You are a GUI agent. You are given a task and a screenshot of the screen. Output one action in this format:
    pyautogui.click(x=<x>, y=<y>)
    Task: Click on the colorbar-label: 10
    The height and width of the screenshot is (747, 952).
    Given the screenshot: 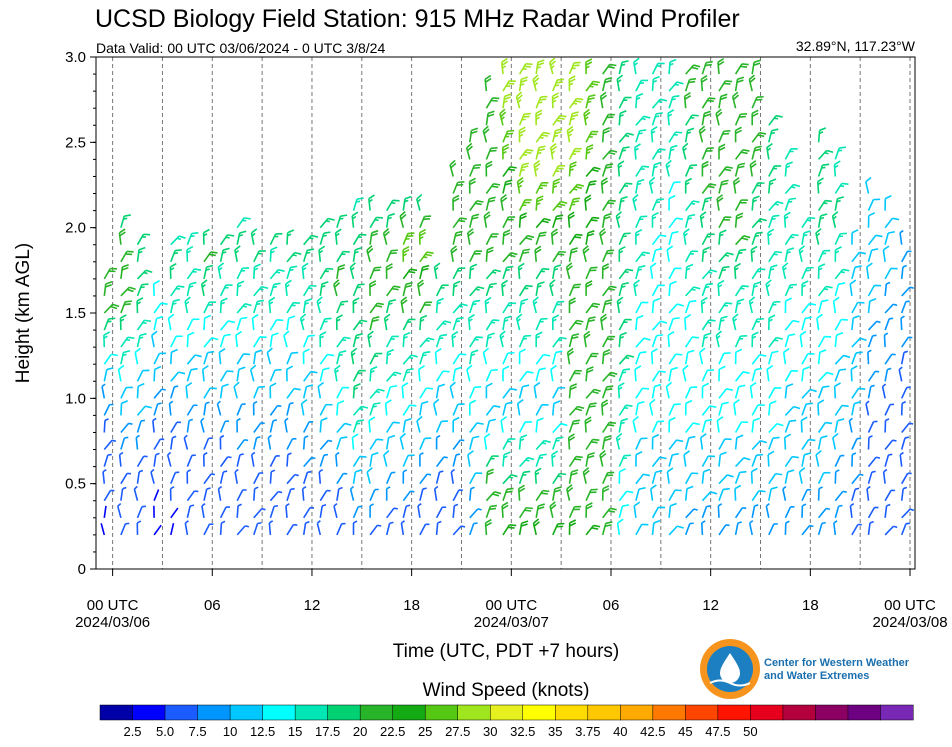 What is the action you would take?
    pyautogui.click(x=230, y=731)
    